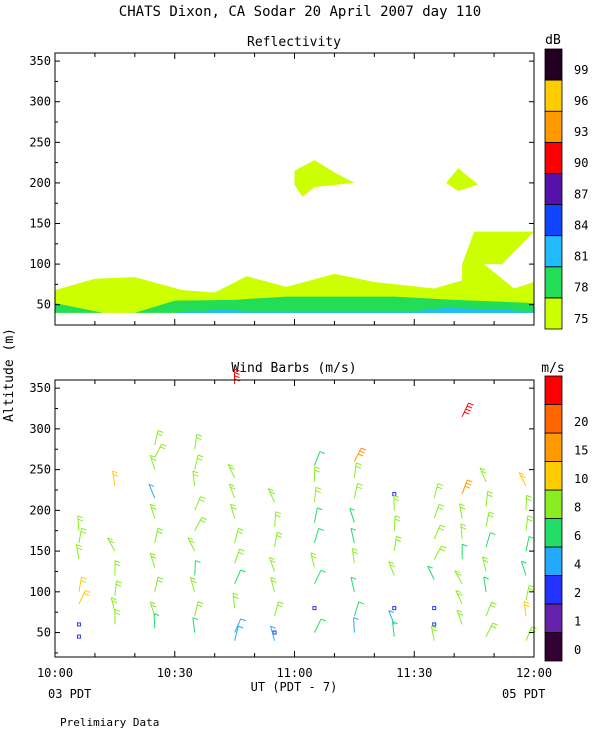 The width and height of the screenshot is (600, 750). Describe the element at coordinates (293, 368) in the screenshot. I see `wind-barb-title: Wind Barbs (m/s)` at that location.